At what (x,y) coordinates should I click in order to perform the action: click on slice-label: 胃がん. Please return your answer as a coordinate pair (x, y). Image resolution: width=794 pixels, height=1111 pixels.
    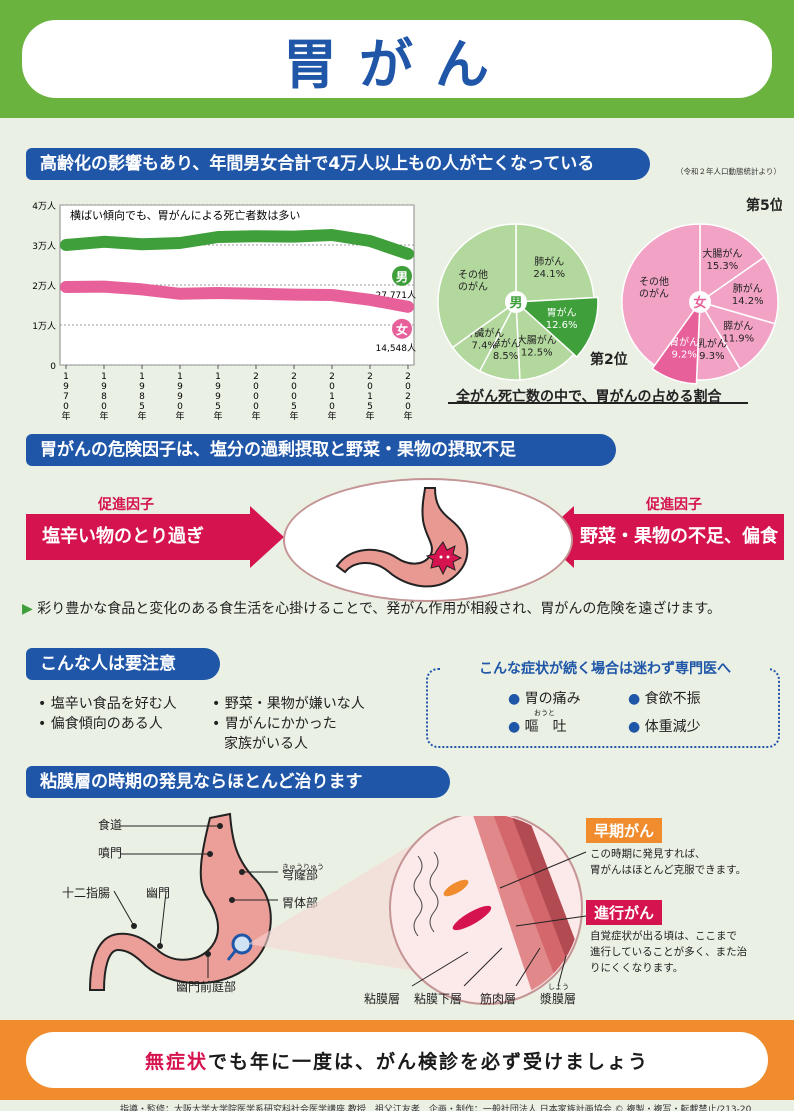
    Looking at the image, I should click on (562, 312).